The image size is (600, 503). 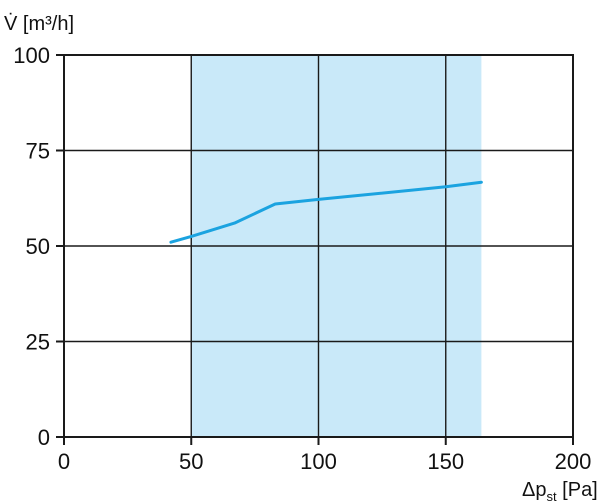 I want to click on x-tick-label: 0, so click(x=64, y=461).